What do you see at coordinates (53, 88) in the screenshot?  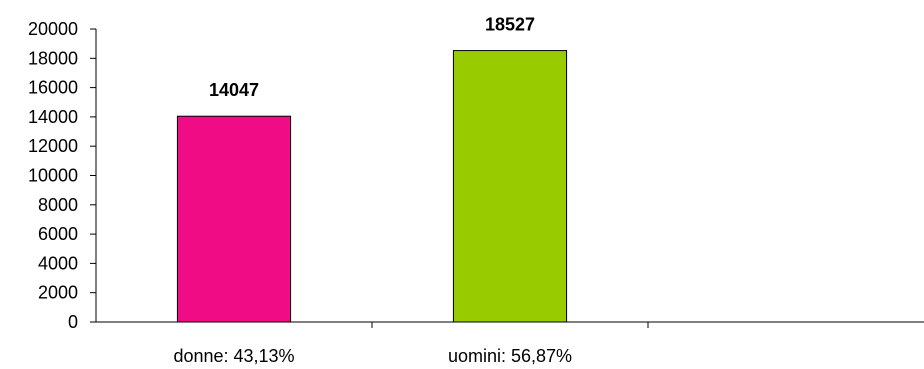 I see `y-tick-label: 16000` at bounding box center [53, 88].